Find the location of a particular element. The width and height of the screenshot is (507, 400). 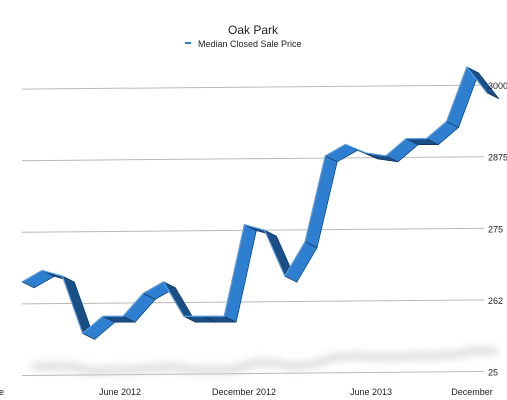

legend-swatch is located at coordinates (188, 43).